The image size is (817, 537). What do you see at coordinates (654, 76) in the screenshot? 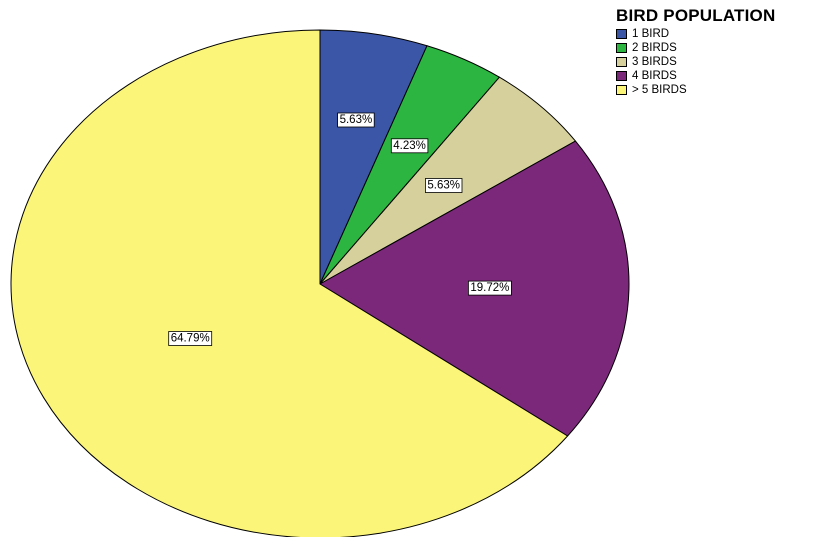
I see `legend-label: 4 BIRDS` at bounding box center [654, 76].